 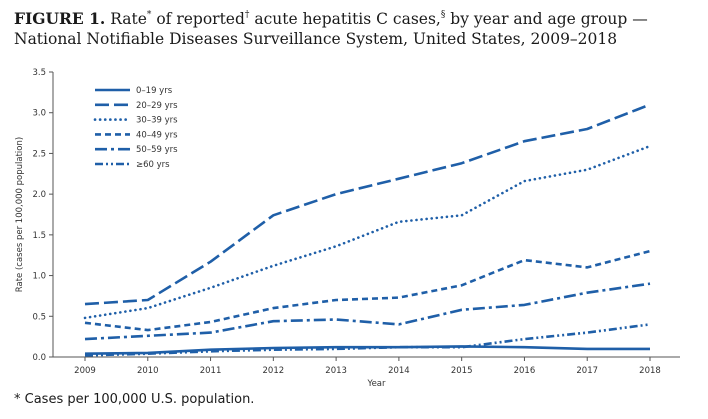 What do you see at coordinates (345, 19) in the screenshot?
I see `title-part-3: acute hepatitis C cases,` at bounding box center [345, 19].